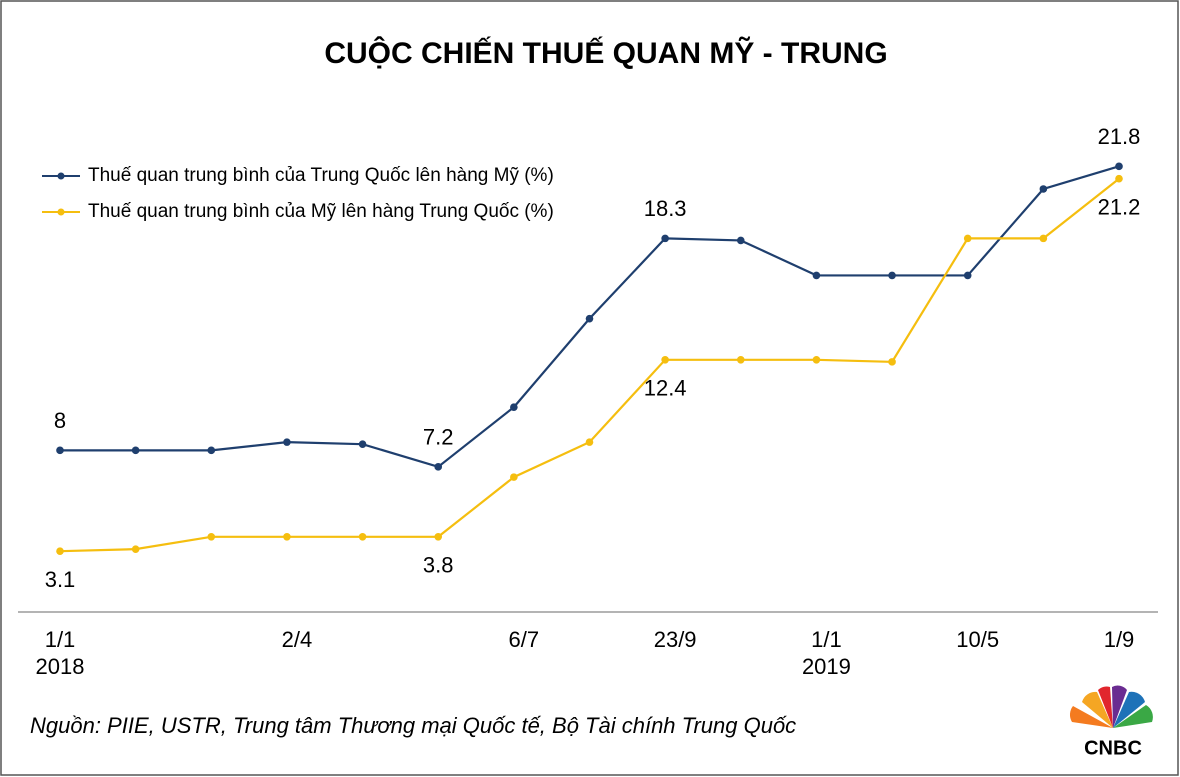 The height and width of the screenshot is (777, 1180). I want to click on logo-text: CNBC, so click(1113, 748).